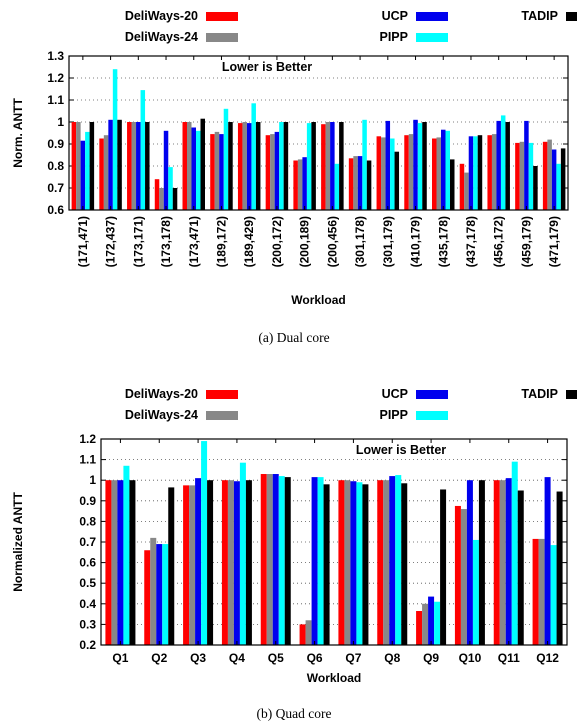  Describe the element at coordinates (83, 241) in the screenshot. I see `x-tick-label: (171,471)` at that location.